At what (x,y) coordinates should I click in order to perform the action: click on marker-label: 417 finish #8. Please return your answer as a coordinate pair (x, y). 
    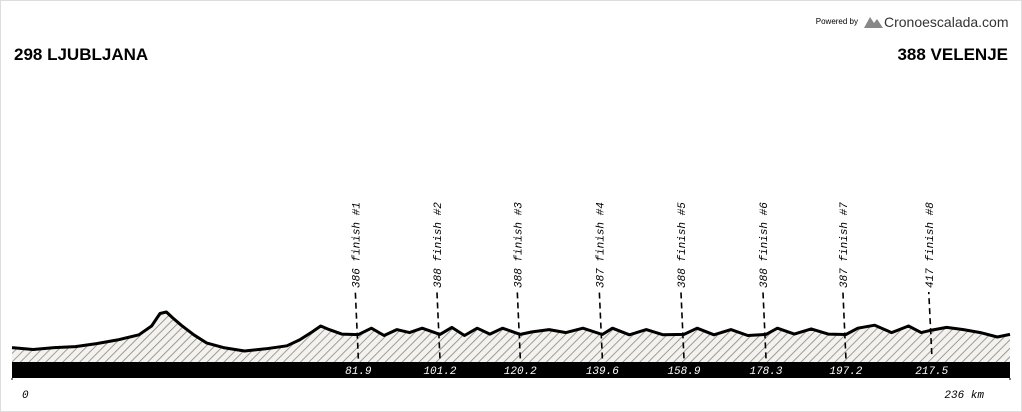
    Looking at the image, I should click on (931, 245).